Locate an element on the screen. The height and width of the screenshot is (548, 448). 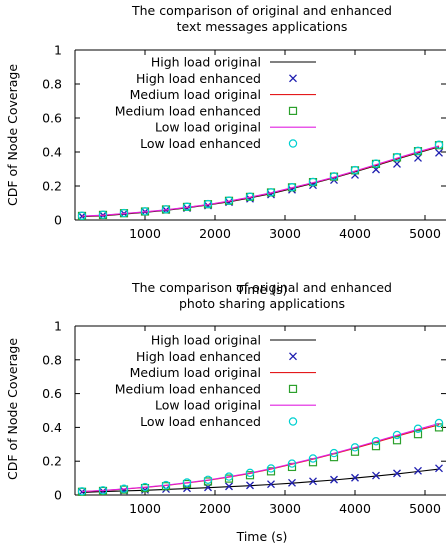
series-high-load-original is located at coordinates (260, 481).